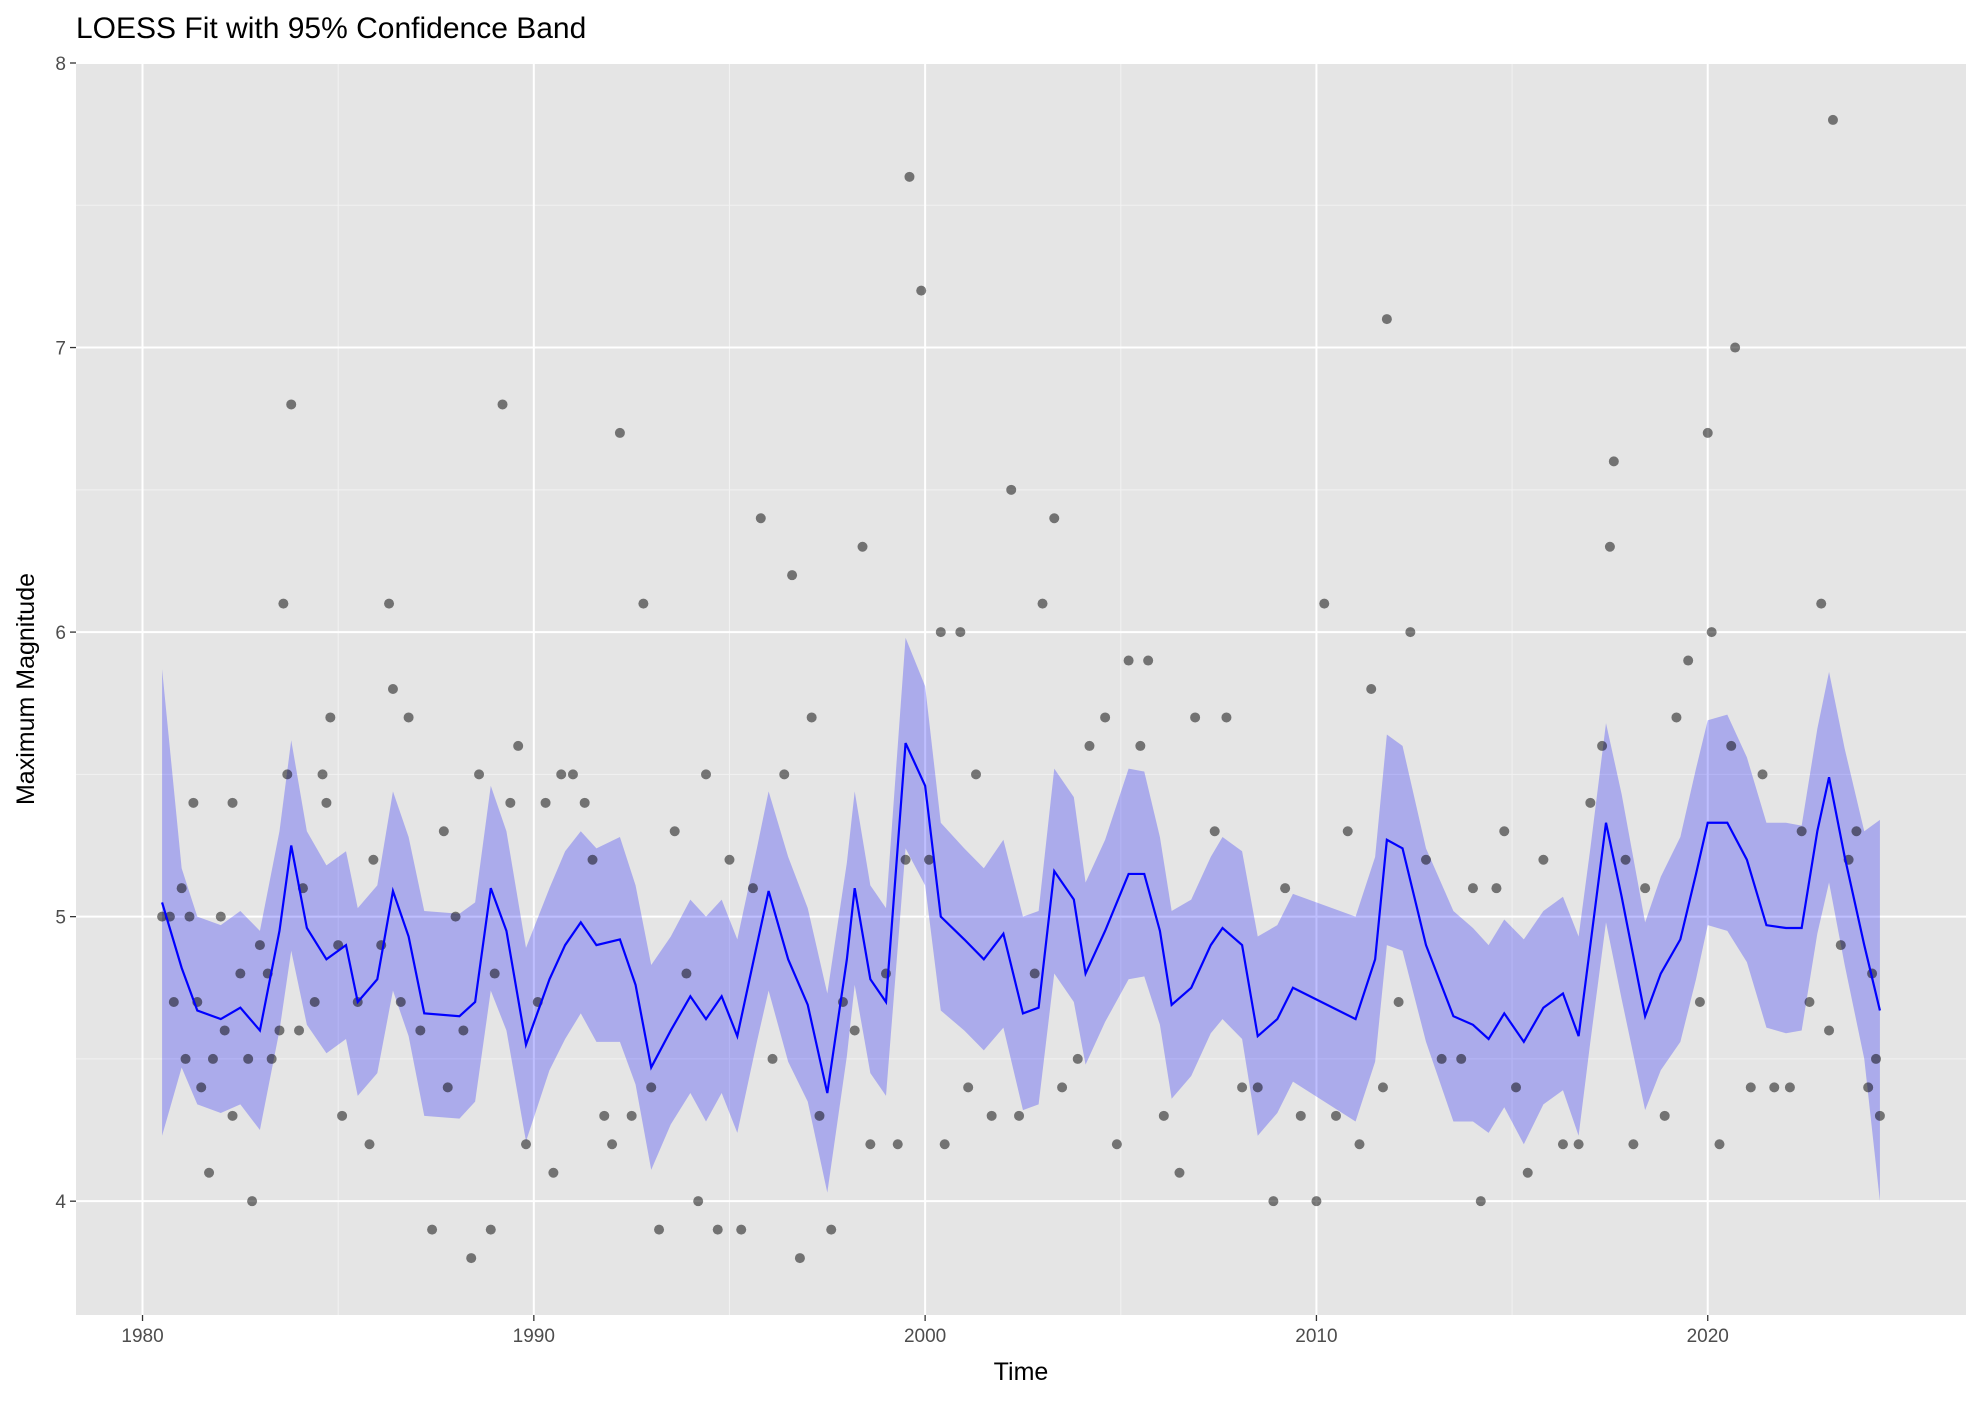  I want to click on x-tick-label: 2020, so click(1708, 1336).